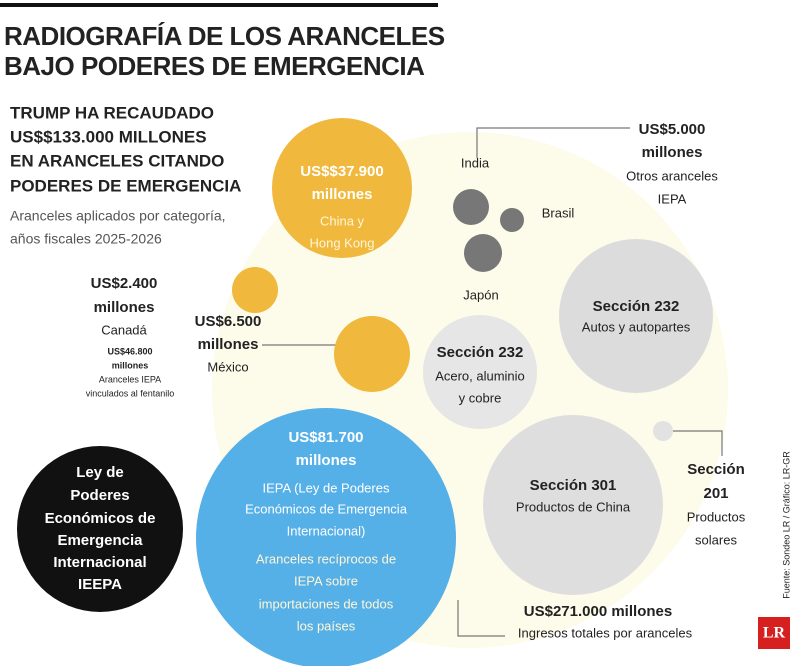  I want to click on legend-text: Emergencia, so click(100, 540).